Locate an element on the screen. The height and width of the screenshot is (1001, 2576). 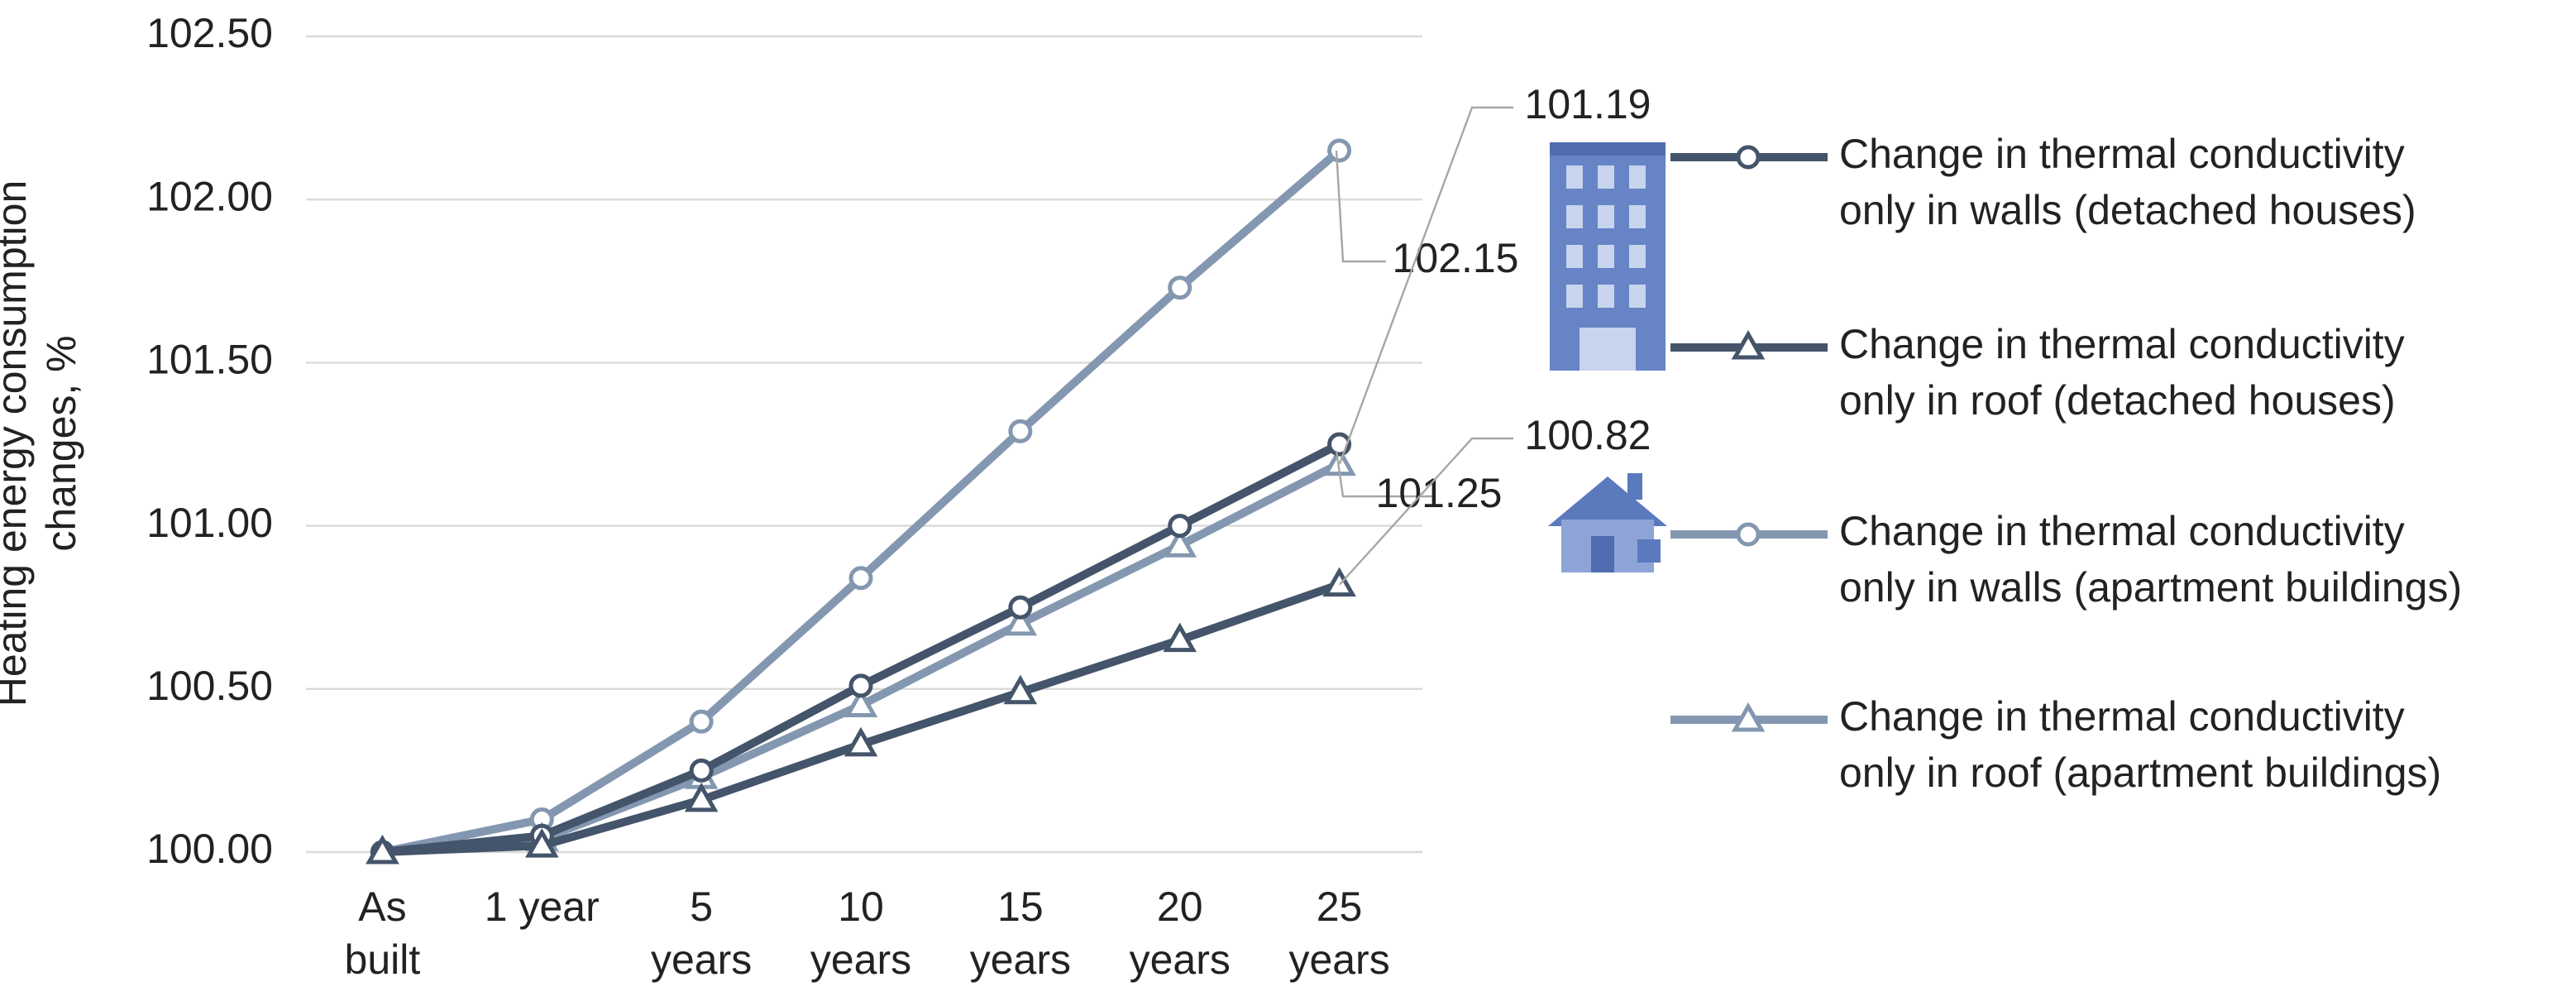
x-tick-label: 15 years is located at coordinates (1020, 933).